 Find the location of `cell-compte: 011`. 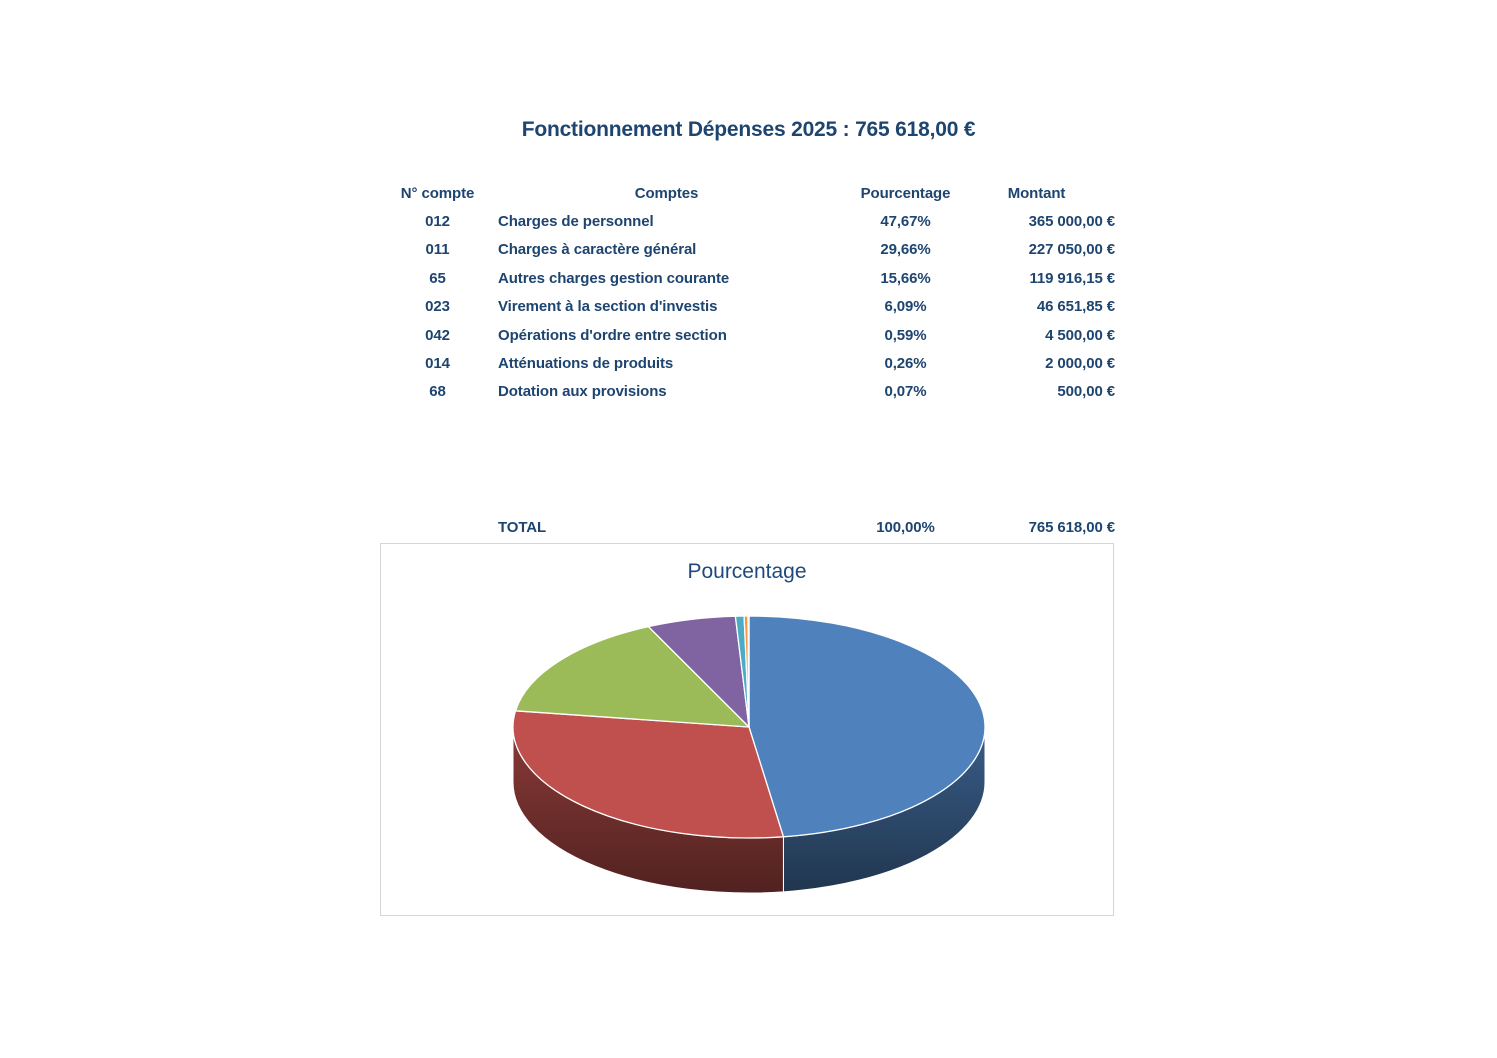

cell-compte: 011 is located at coordinates (437, 250).